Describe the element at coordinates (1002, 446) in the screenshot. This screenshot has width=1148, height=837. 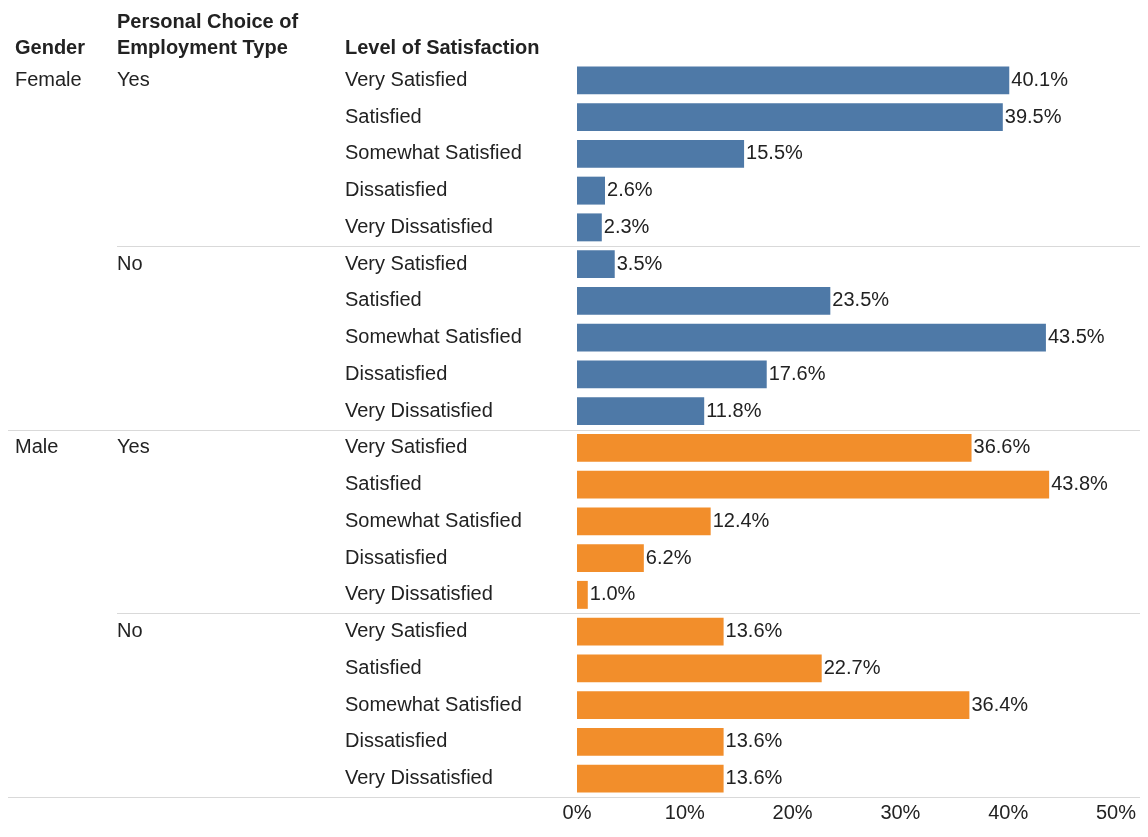
I see `data-label: 36.6%` at that location.